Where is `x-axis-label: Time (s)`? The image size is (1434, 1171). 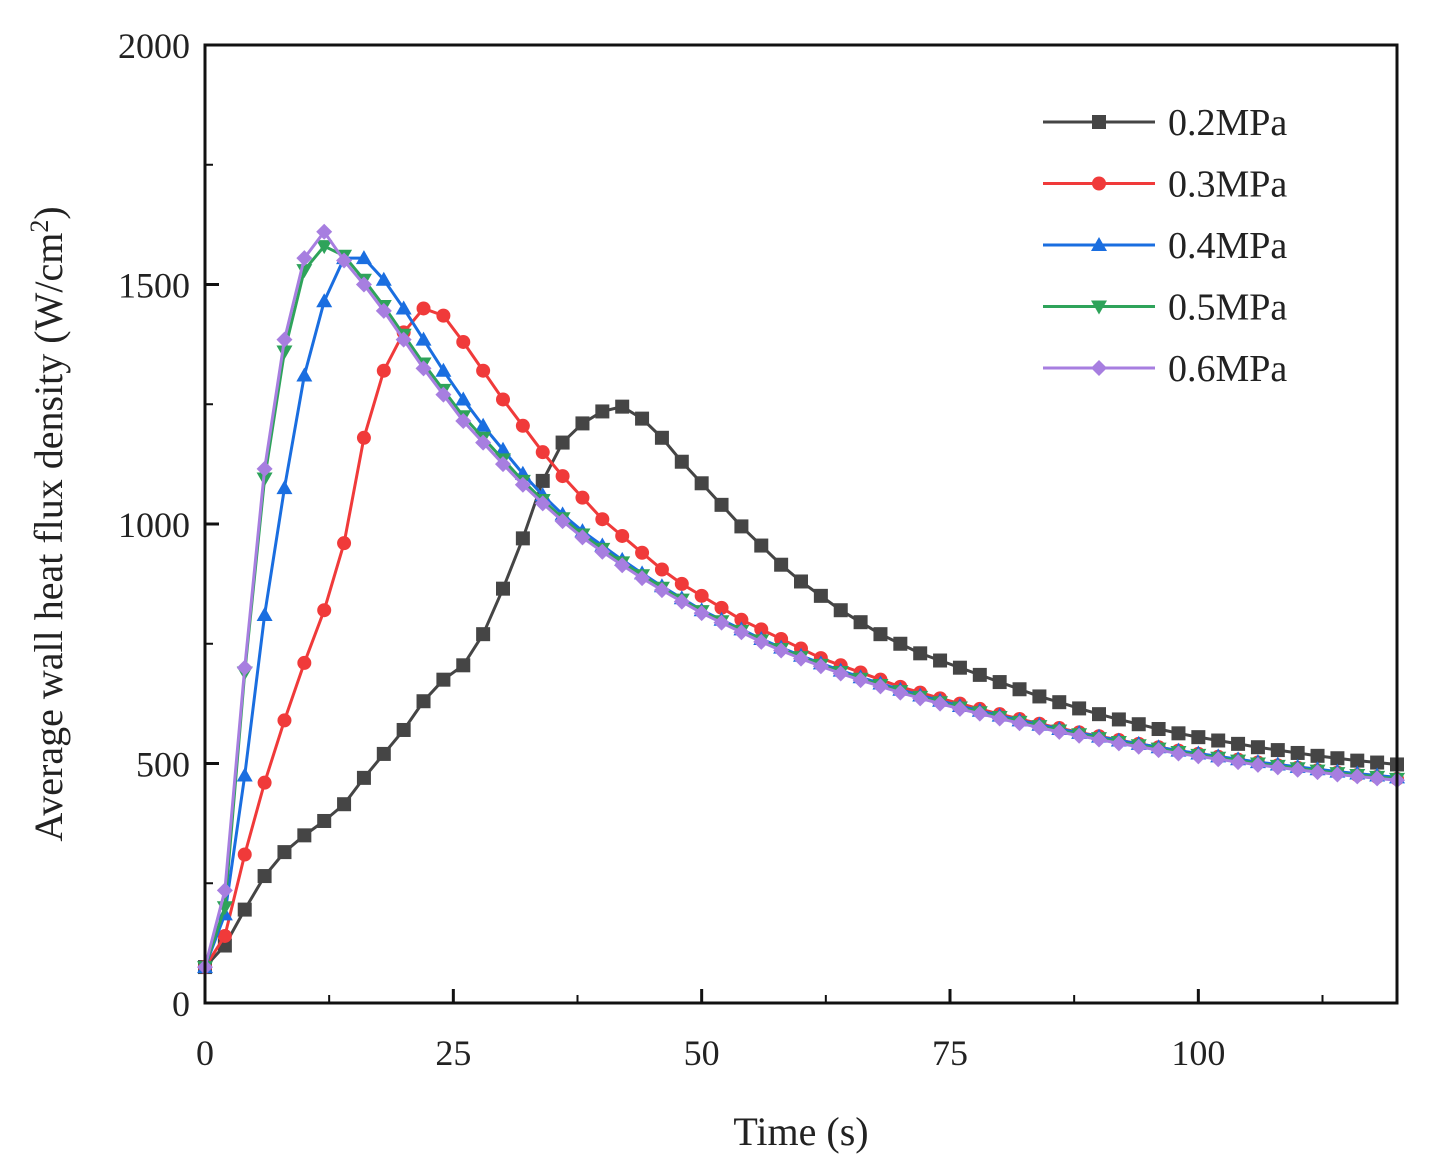 x-axis-label: Time (s) is located at coordinates (800, 1131).